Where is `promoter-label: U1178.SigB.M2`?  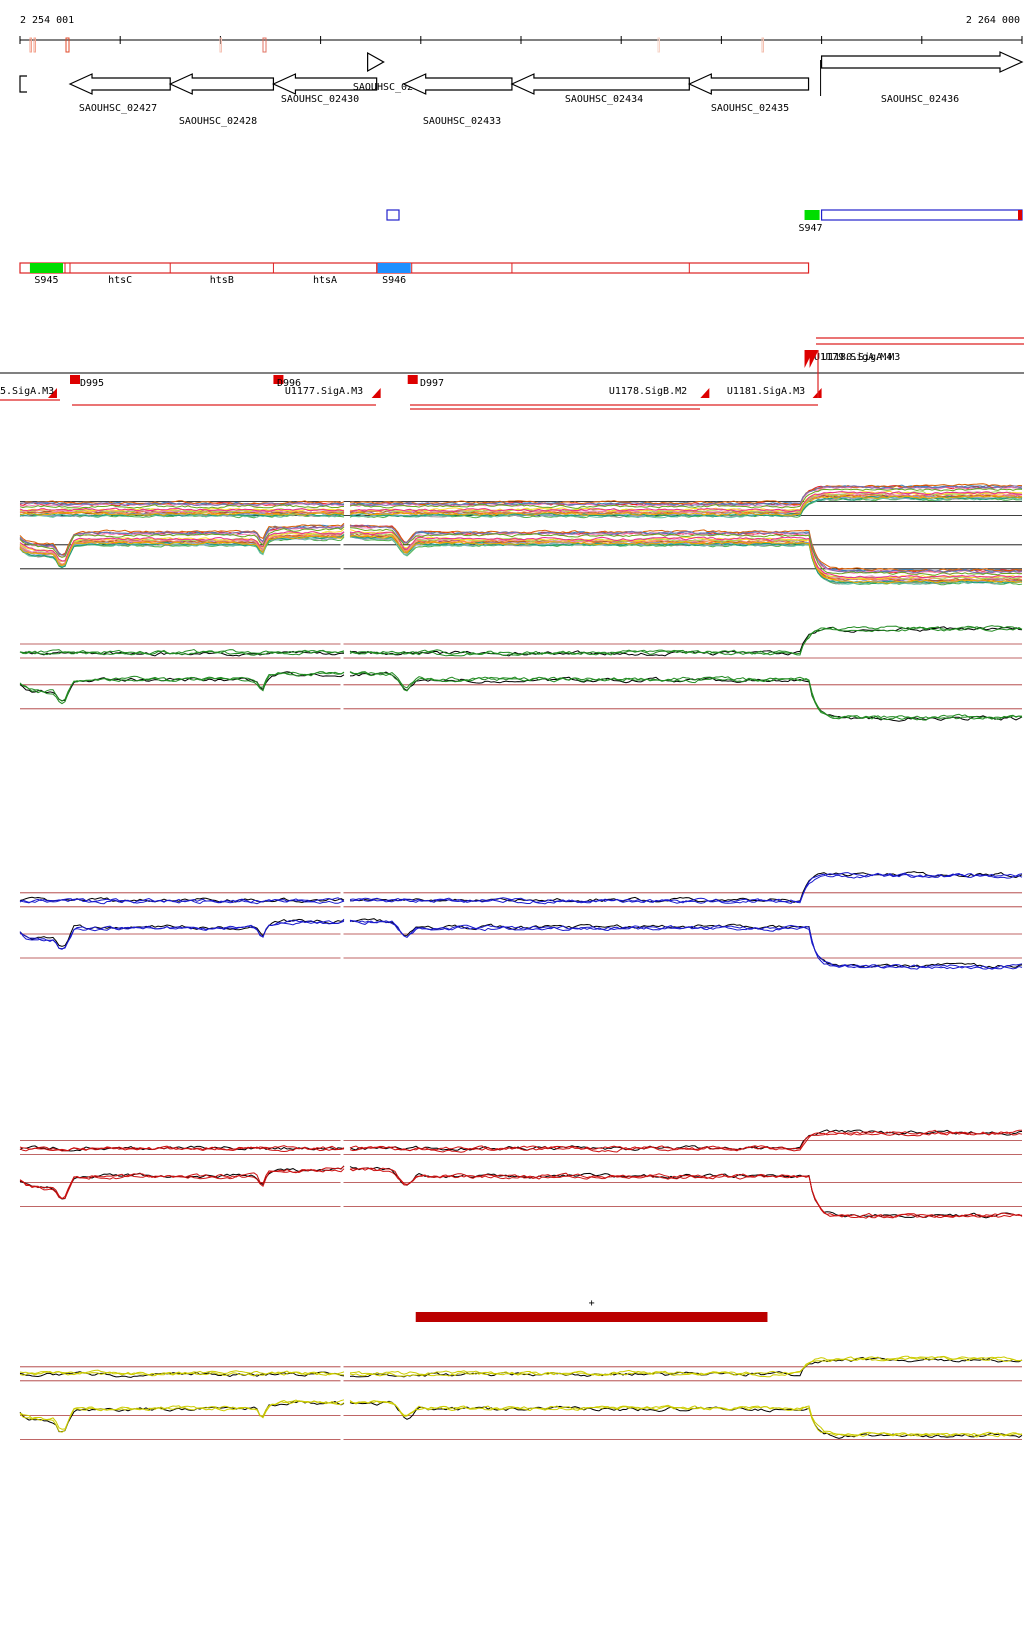
promoter-label: U1178.SigB.M2 is located at coordinates (648, 391).